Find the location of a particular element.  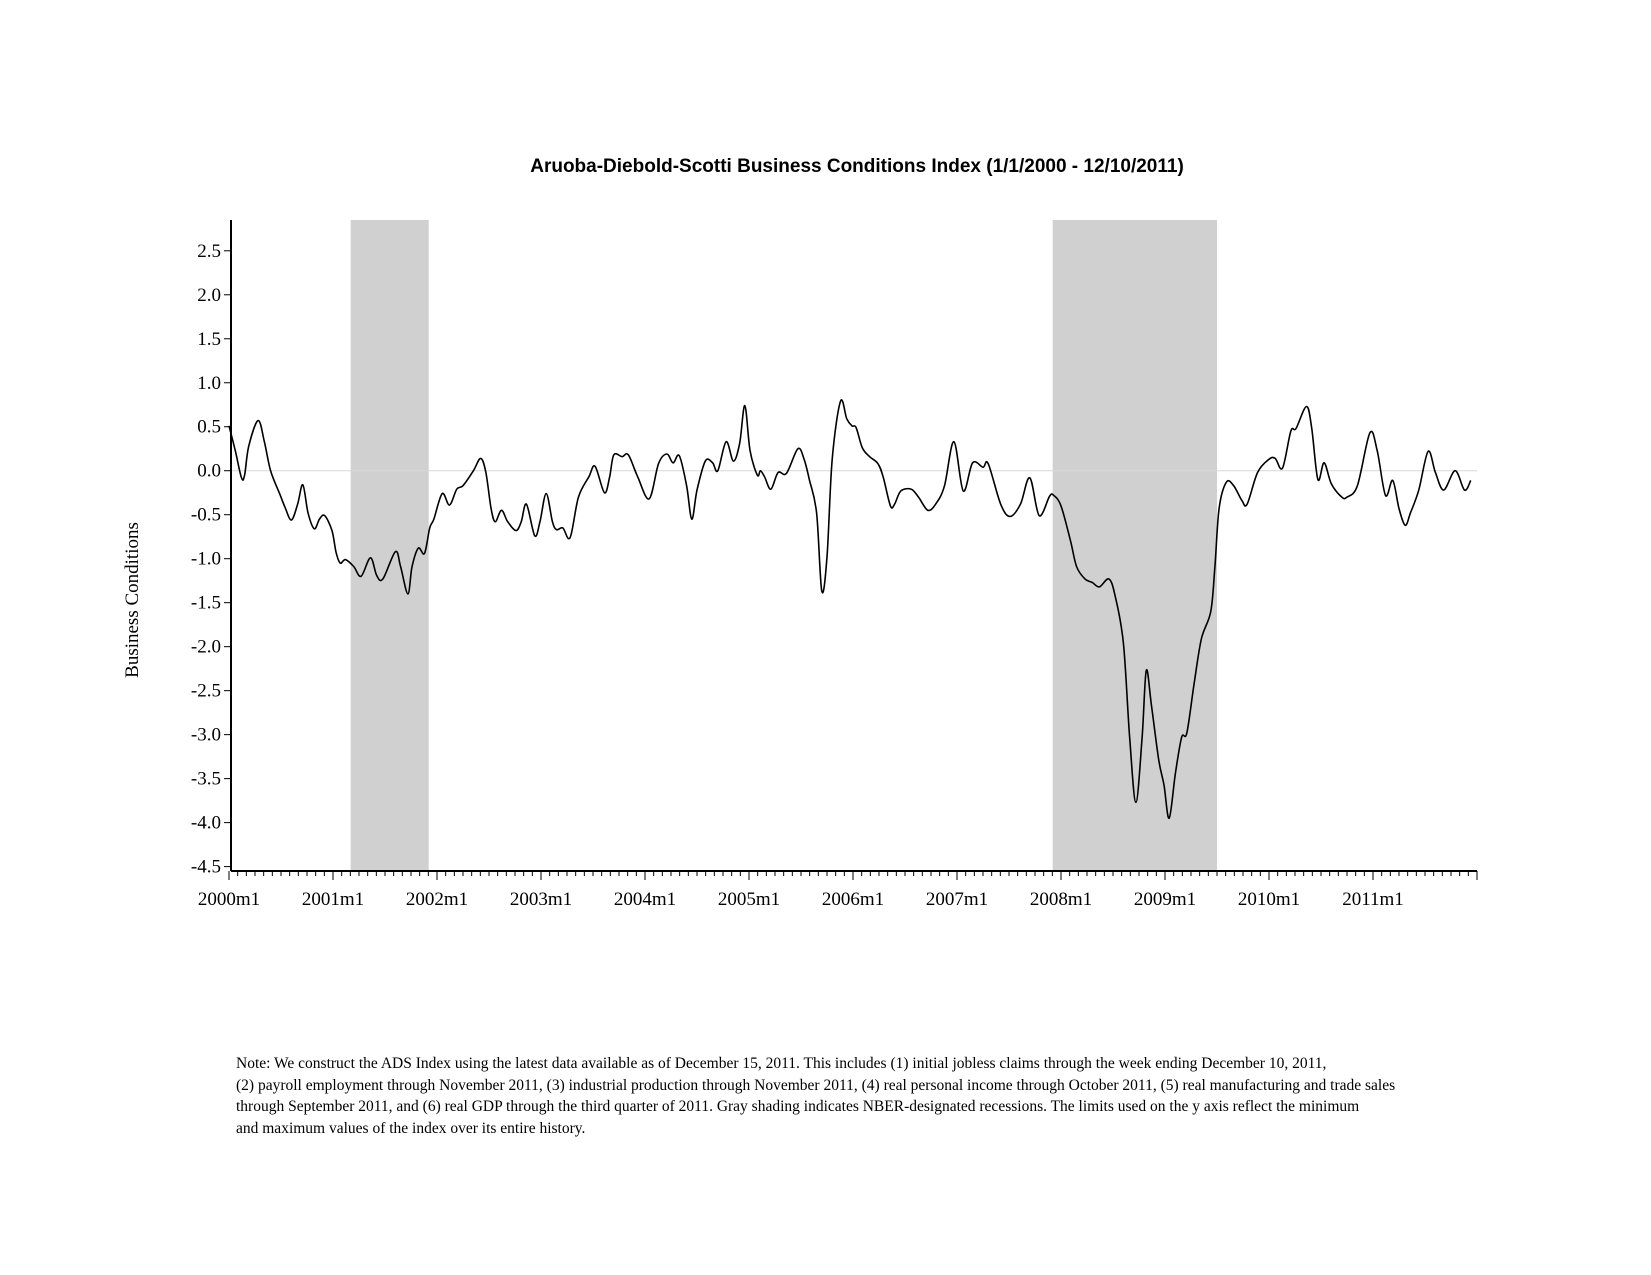

y-tick-label: 2.5 is located at coordinates (209, 251).